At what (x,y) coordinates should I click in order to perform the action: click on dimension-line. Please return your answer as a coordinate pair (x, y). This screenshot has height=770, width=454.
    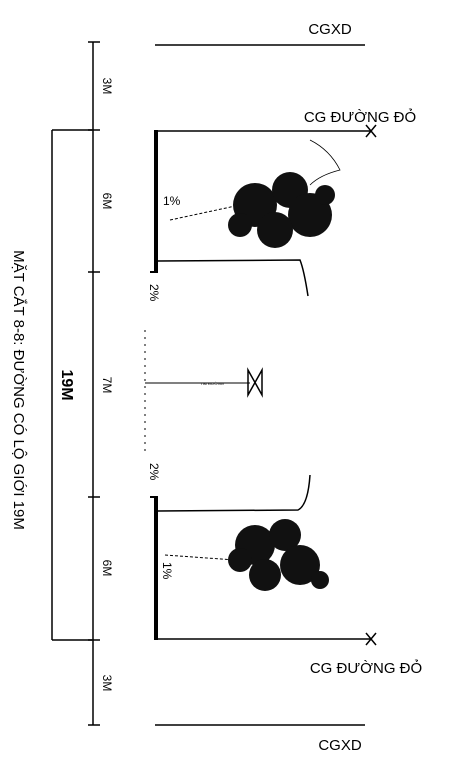
    Looking at the image, I should click on (94, 383).